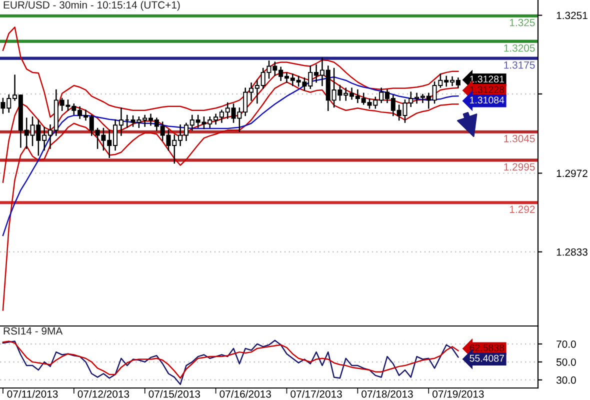  I want to click on data-label: 1.31084, so click(487, 100).